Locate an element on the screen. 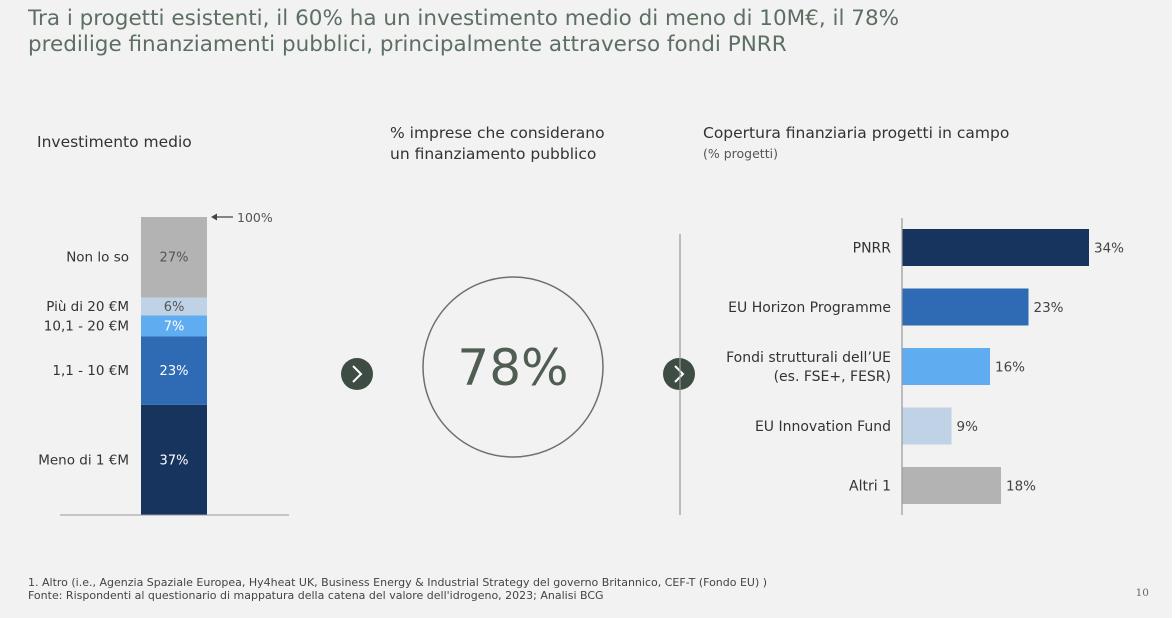 This screenshot has height=618, width=1175. right-section-subheading: (% progetti) is located at coordinates (740, 153).